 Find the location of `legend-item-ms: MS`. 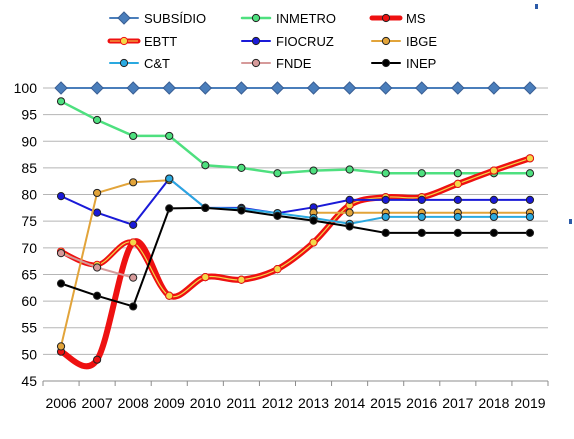

legend-item-ms: MS is located at coordinates (397, 18).